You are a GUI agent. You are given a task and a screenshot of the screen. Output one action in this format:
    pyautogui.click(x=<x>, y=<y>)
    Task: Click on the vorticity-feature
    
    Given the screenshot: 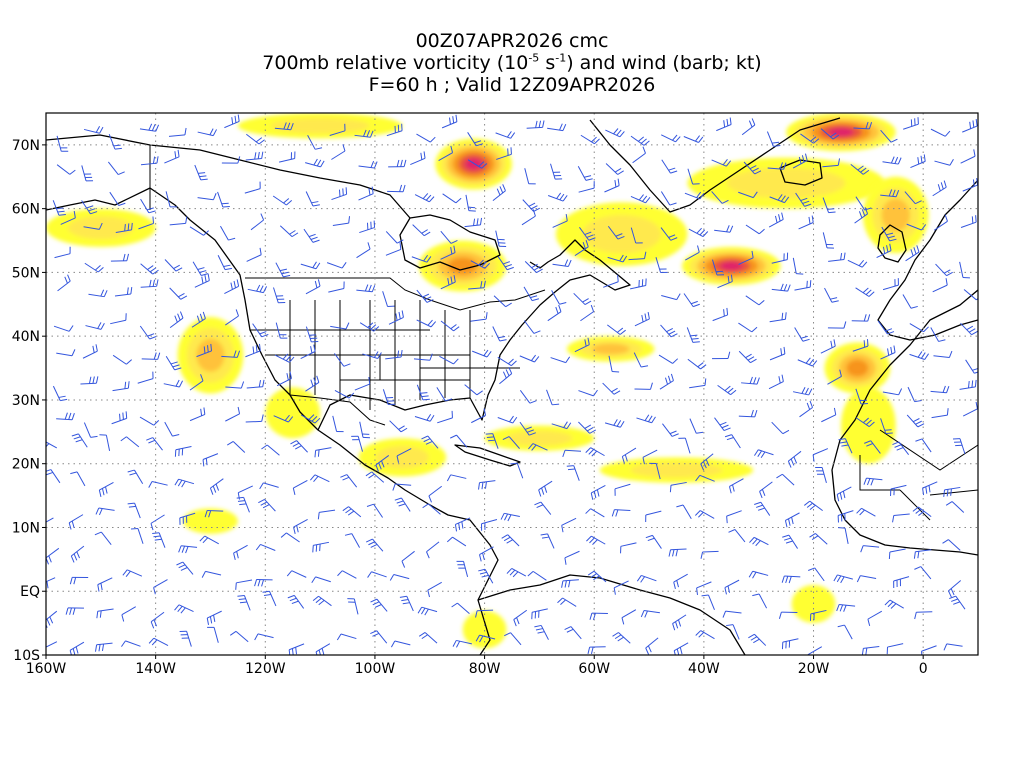 What is the action you would take?
    pyautogui.click(x=731, y=266)
    